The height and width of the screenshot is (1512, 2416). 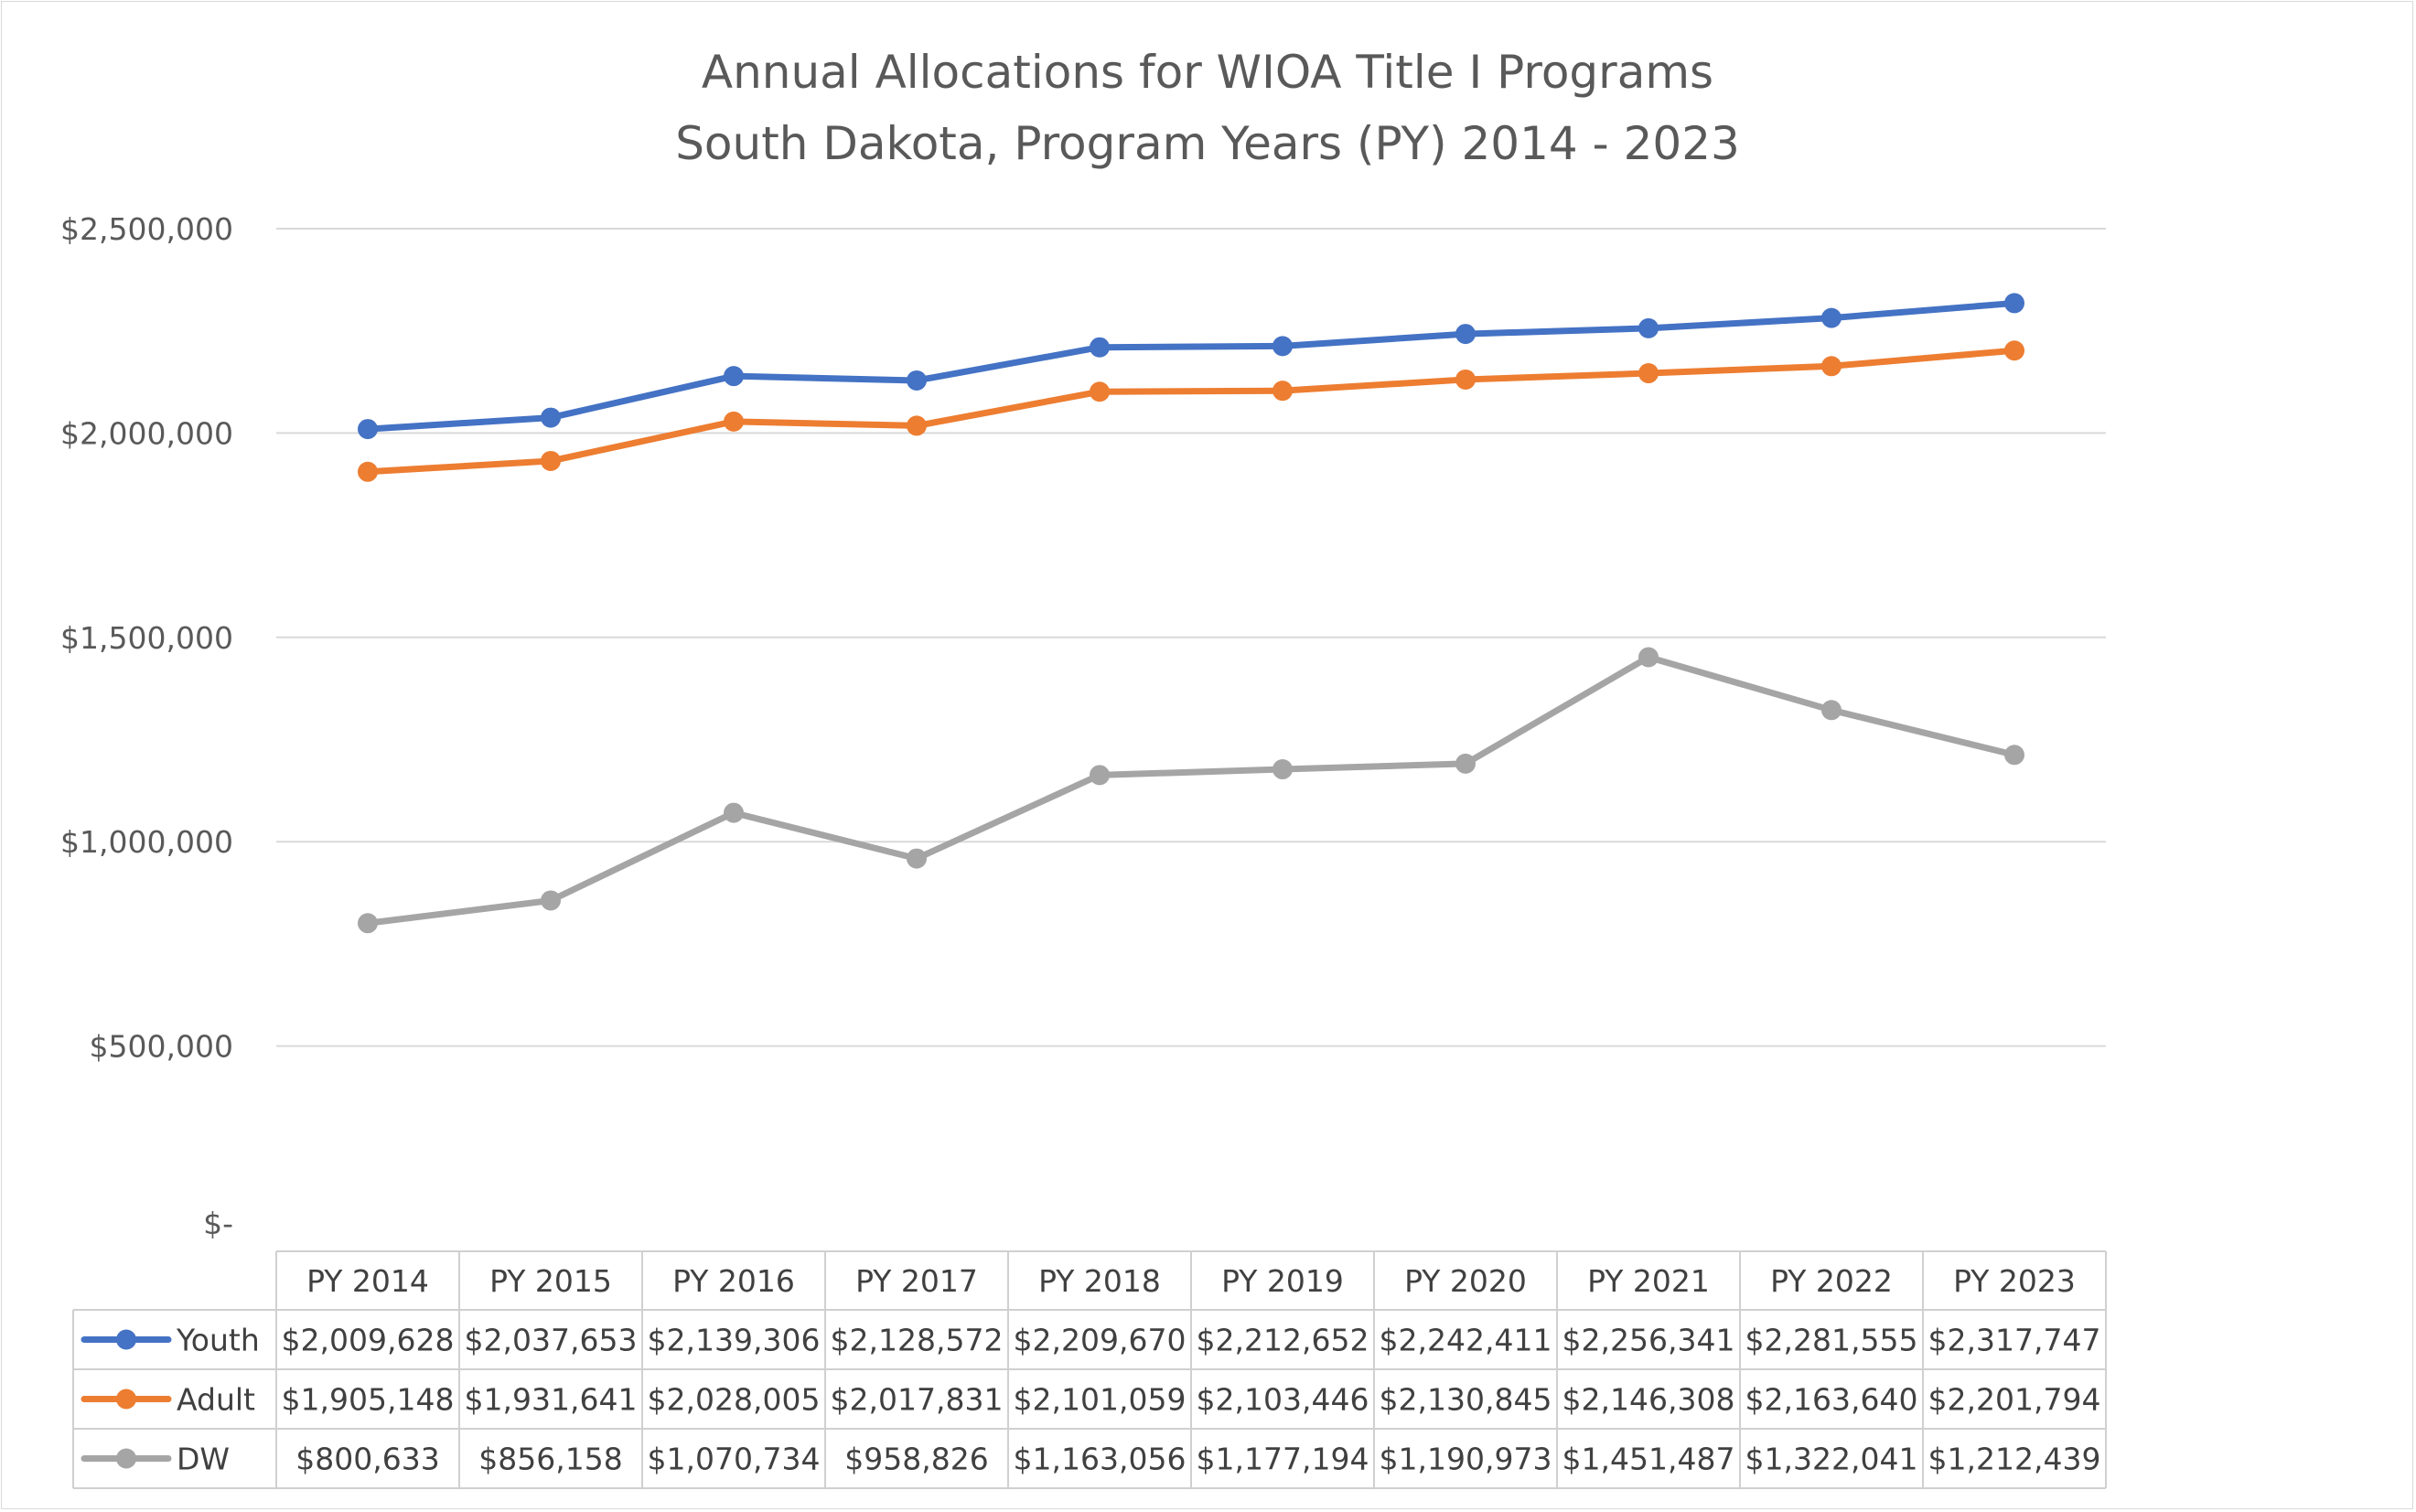 What do you see at coordinates (1466, 1340) in the screenshot?
I see `data-label: $2,242,411` at bounding box center [1466, 1340].